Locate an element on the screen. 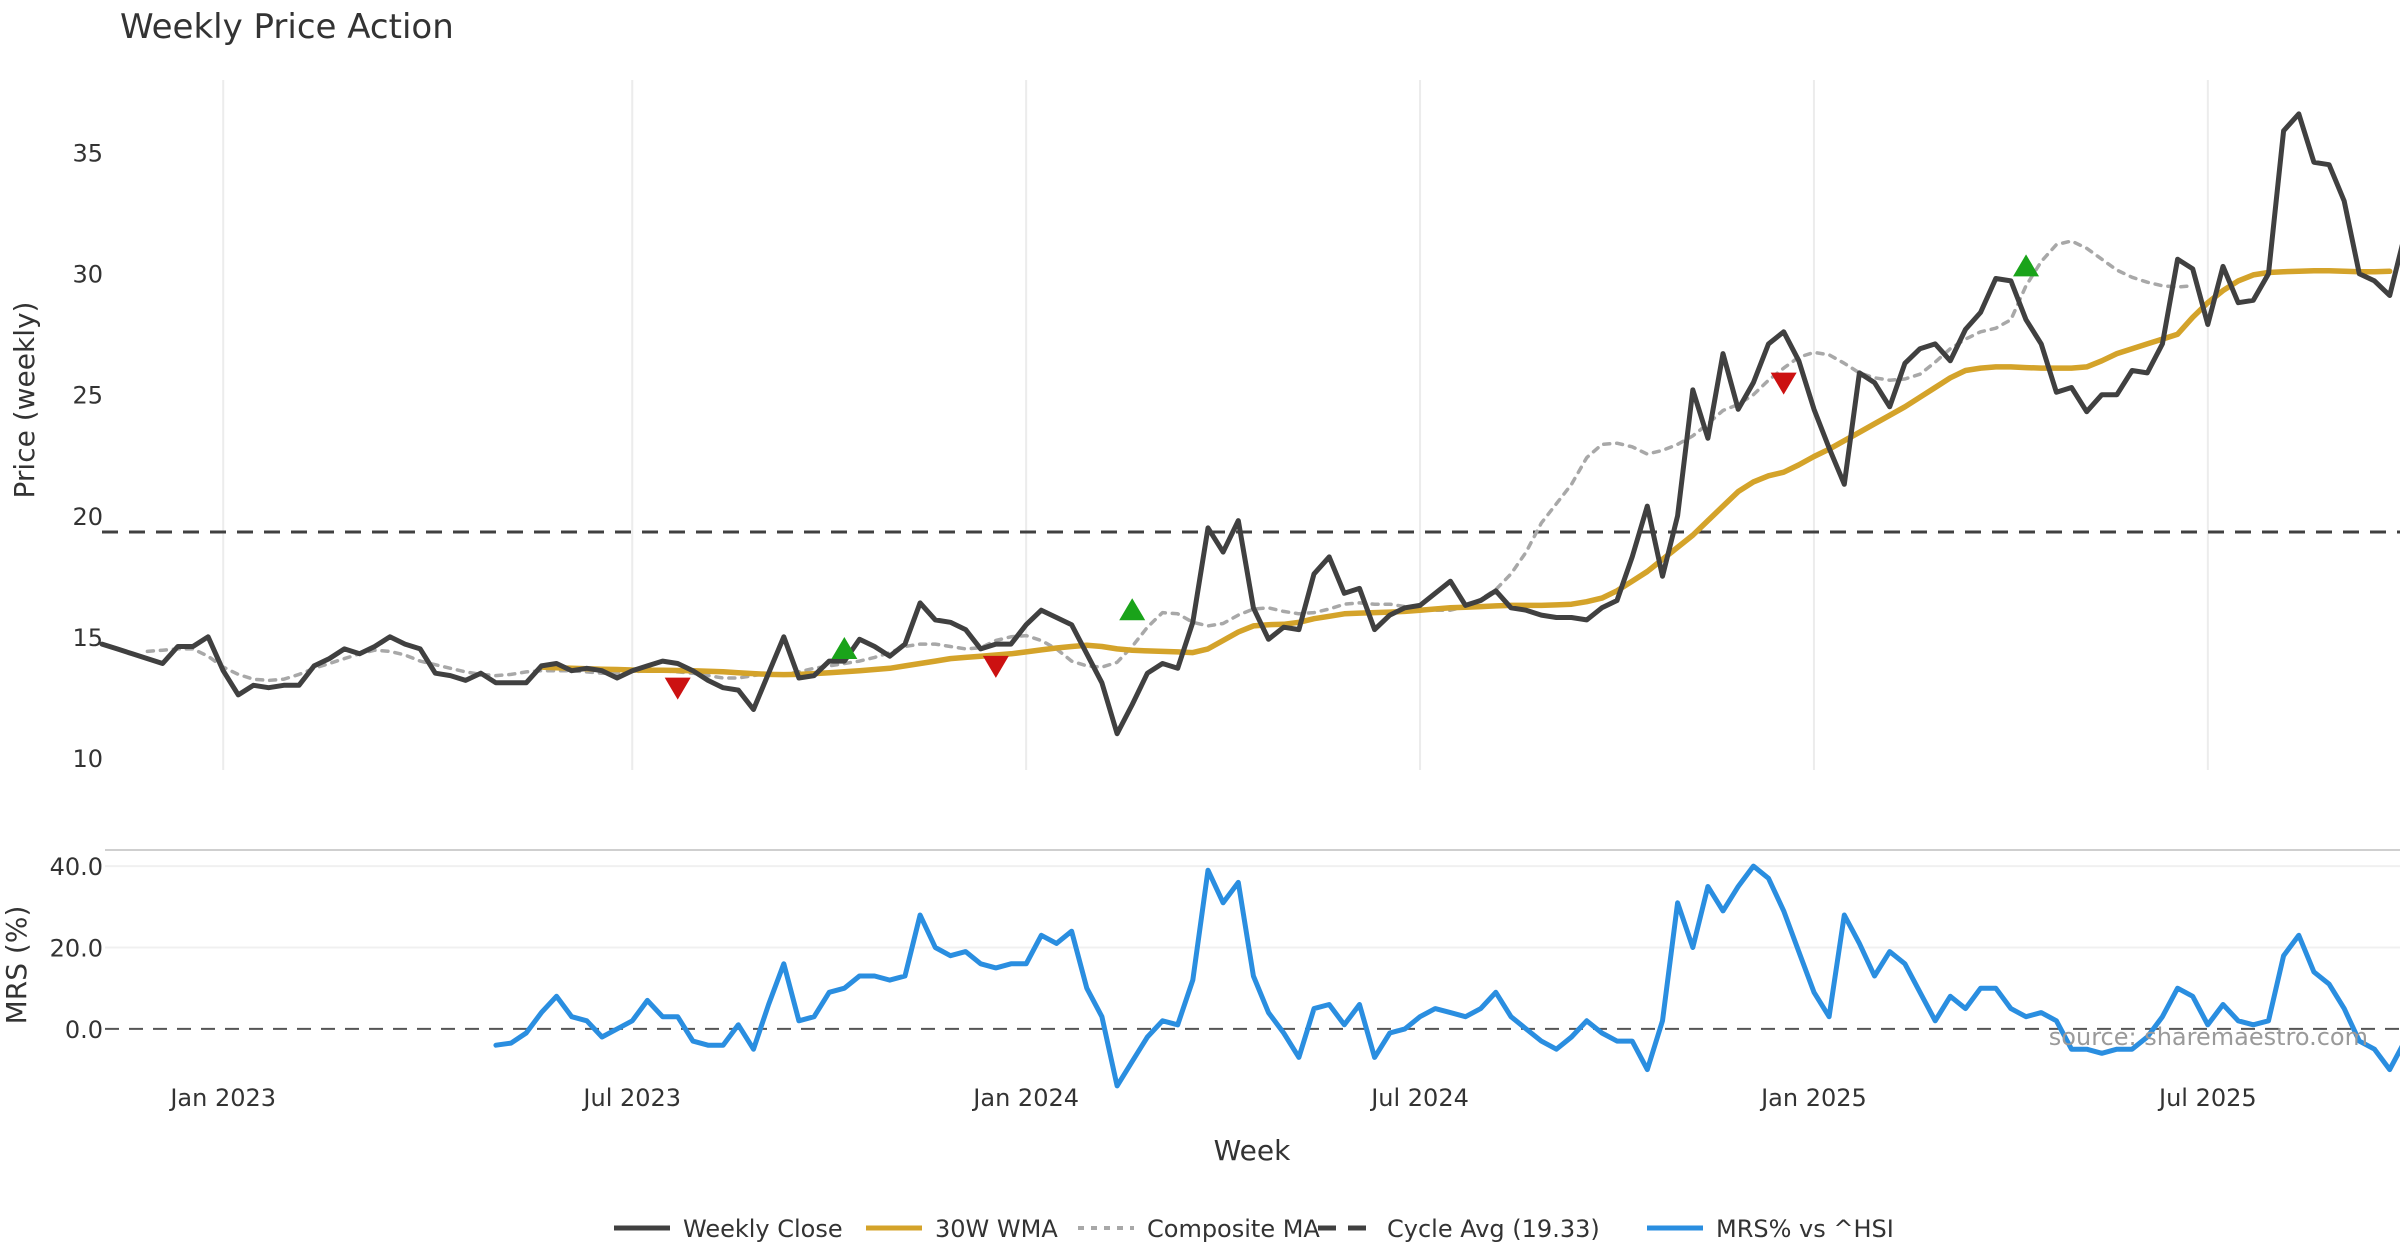 This screenshot has width=2400, height=1260. mrs-grid is located at coordinates (1252, 907).